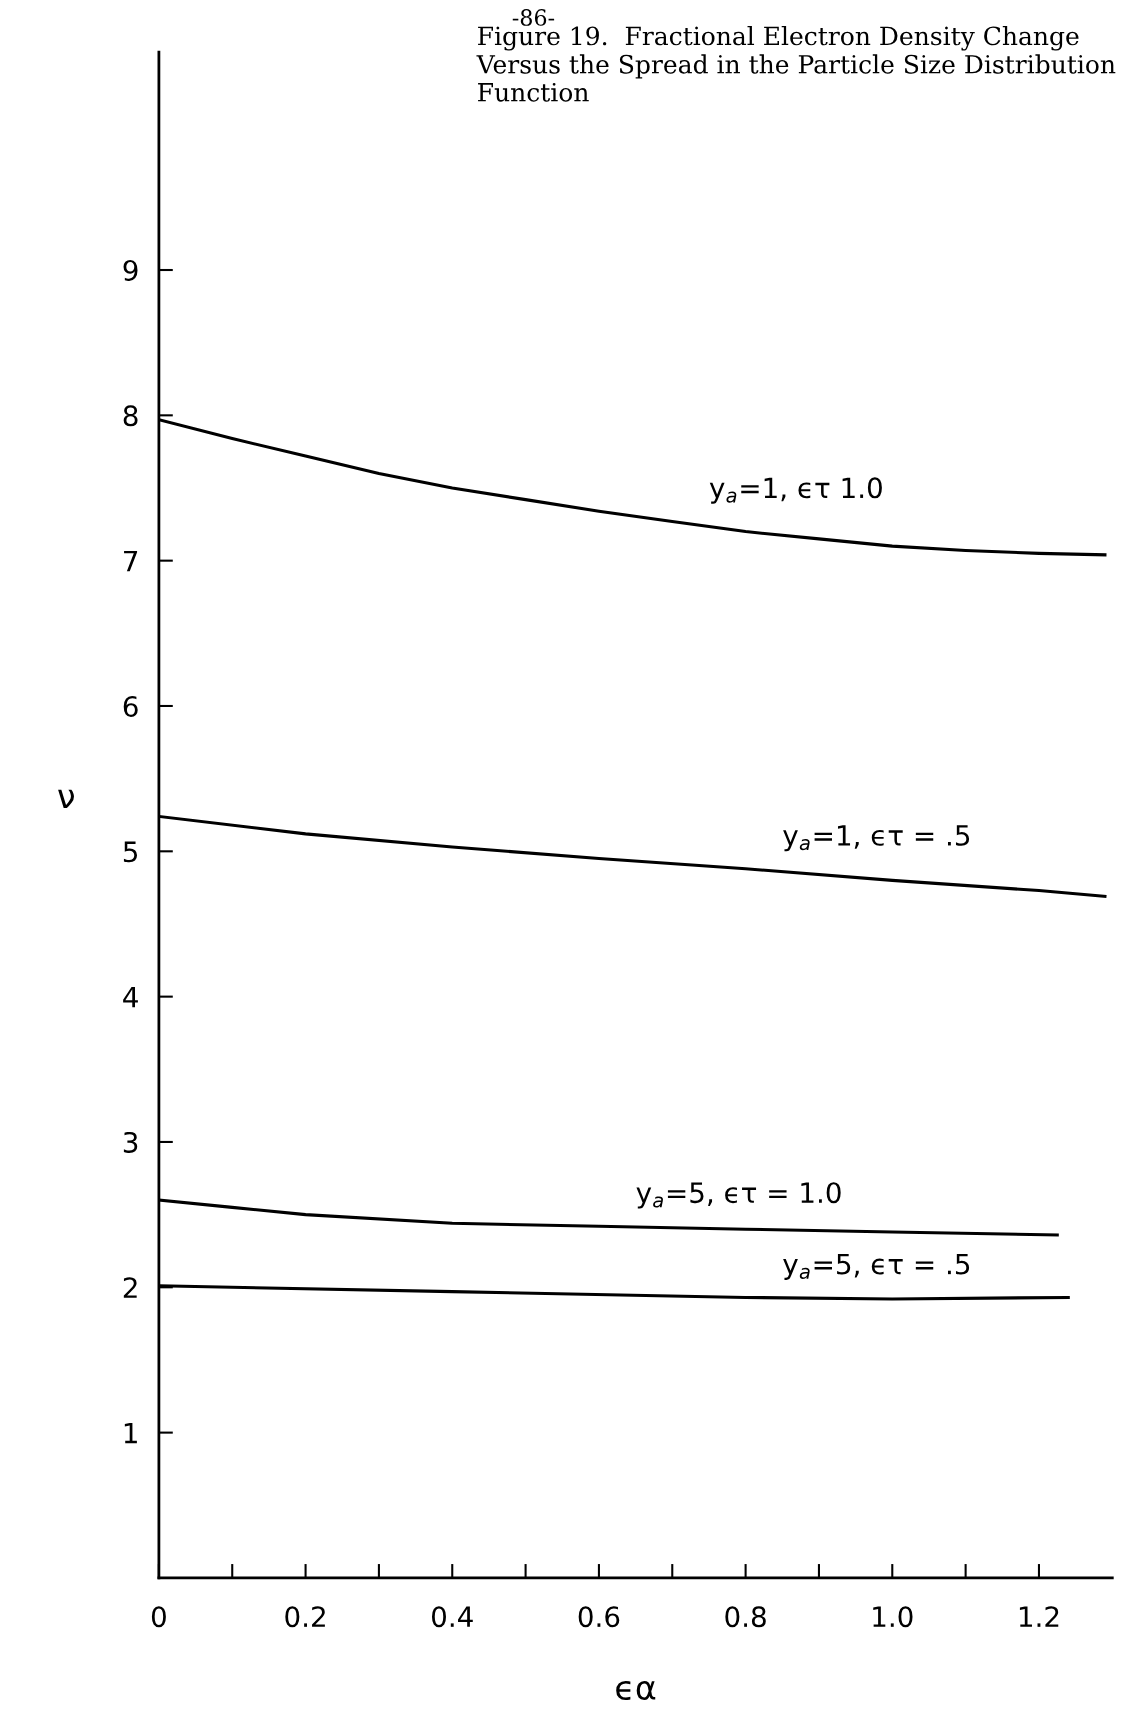 The height and width of the screenshot is (1734, 1135). Describe the element at coordinates (130, 1287) in the screenshot. I see `y-tick-label: 2` at that location.